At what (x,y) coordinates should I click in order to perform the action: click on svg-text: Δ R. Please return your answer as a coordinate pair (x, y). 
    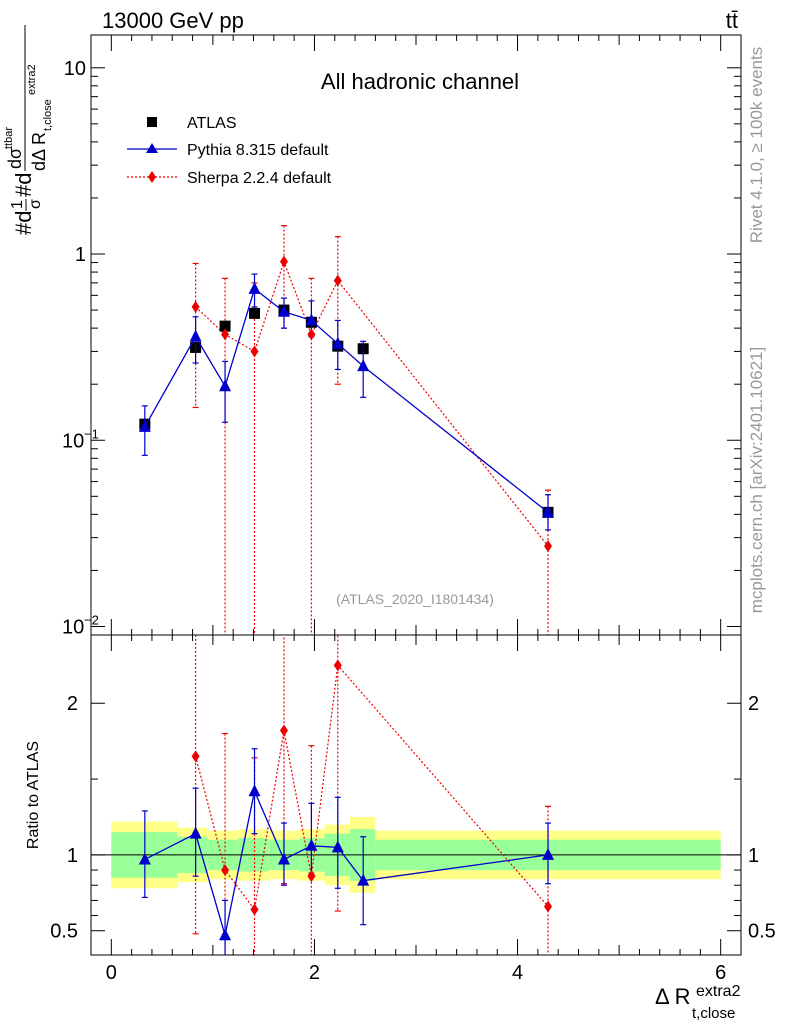
    Looking at the image, I should click on (672, 996).